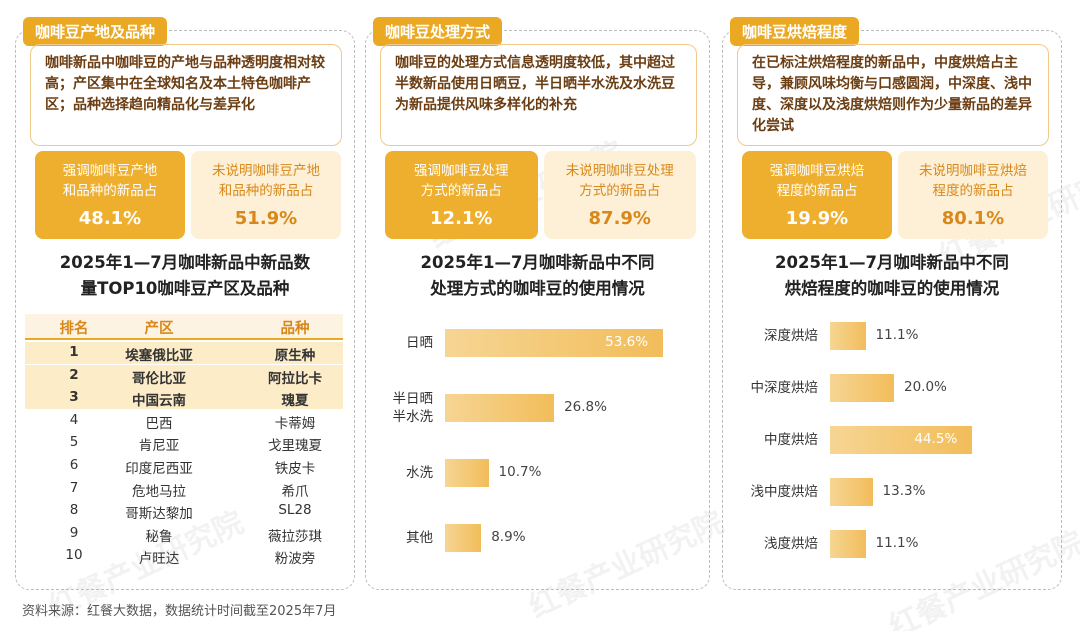 This screenshot has height=631, width=1080. I want to click on stat-value: 87.9%, so click(619, 218).